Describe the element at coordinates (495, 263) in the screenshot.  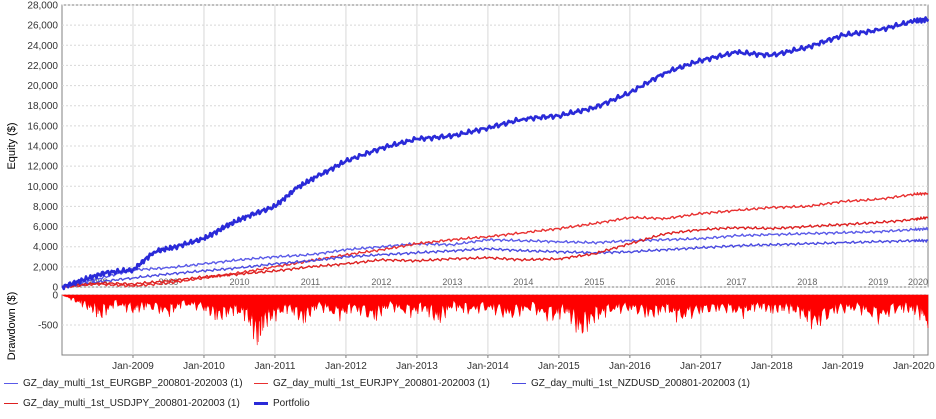
I see `equity-series-line-nzdusd` at that location.